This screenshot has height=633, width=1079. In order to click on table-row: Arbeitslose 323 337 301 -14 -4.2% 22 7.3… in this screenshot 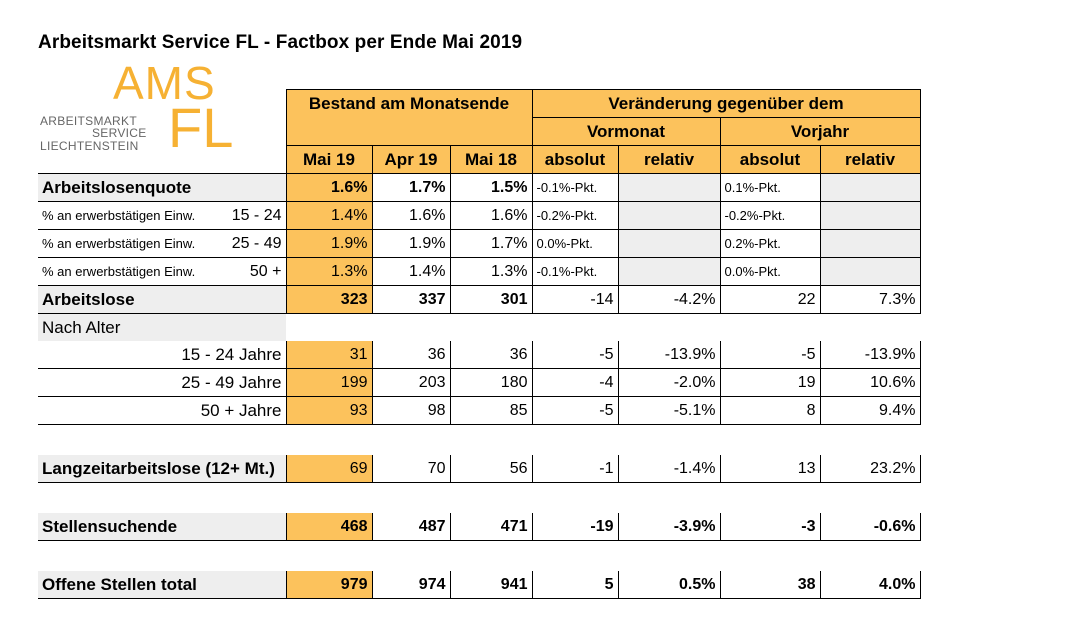, I will do `click(530, 299)`.